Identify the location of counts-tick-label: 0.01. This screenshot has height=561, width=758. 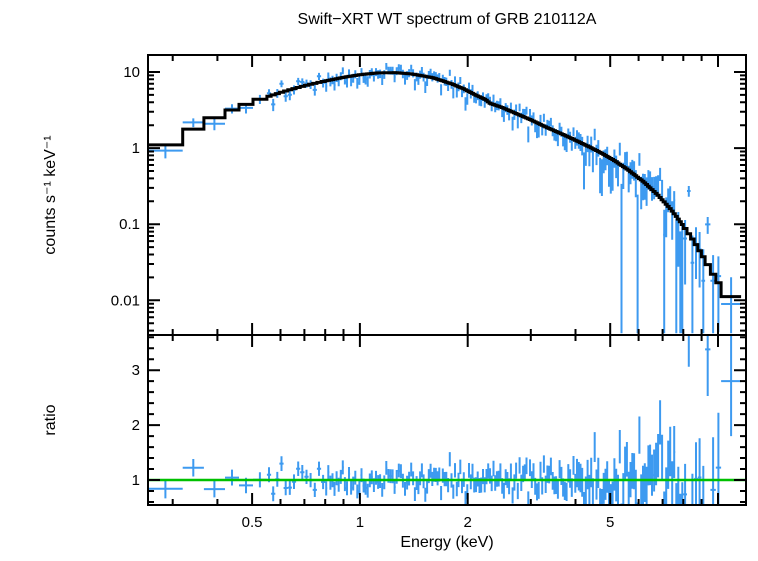
(125, 300).